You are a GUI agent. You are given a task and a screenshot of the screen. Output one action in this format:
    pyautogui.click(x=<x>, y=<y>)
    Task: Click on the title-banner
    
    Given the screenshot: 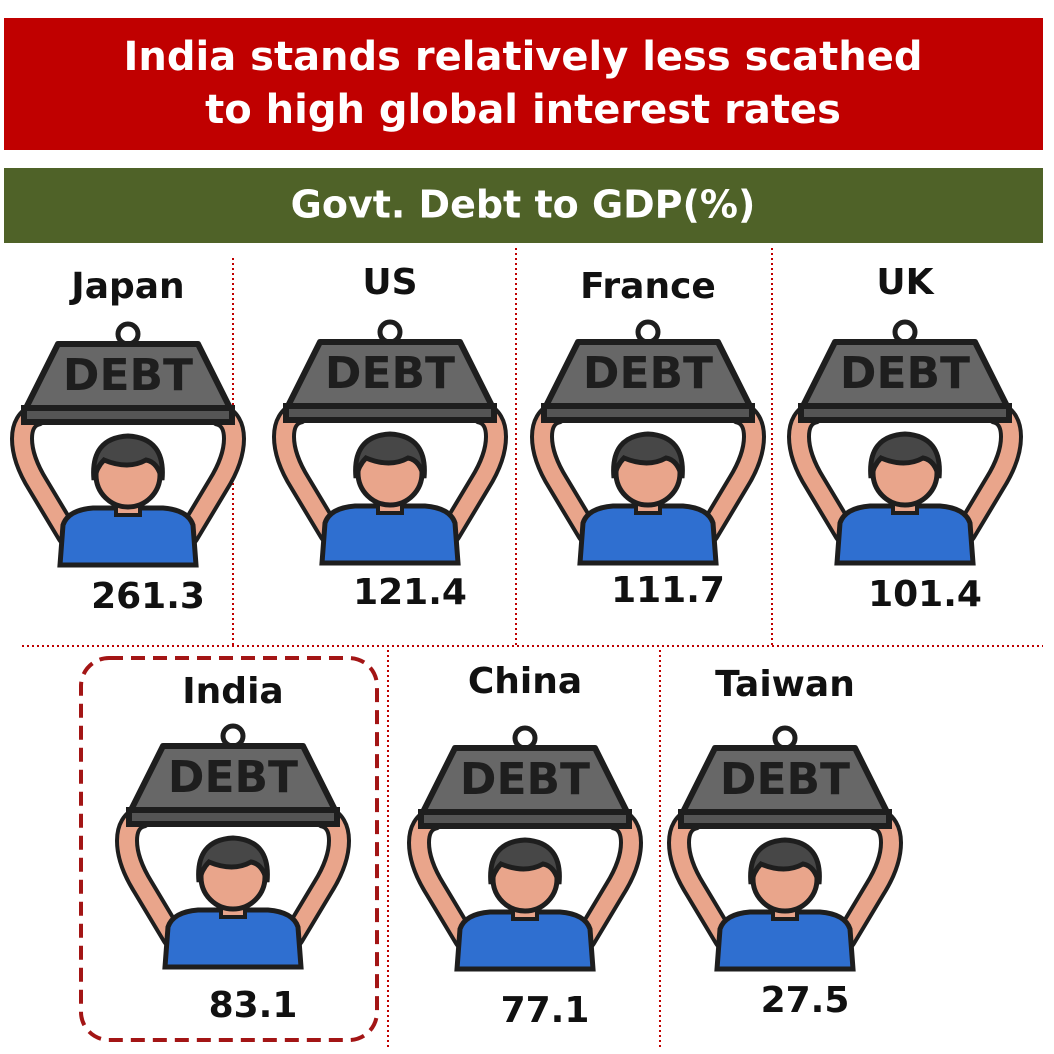 What is the action you would take?
    pyautogui.click(x=523, y=84)
    